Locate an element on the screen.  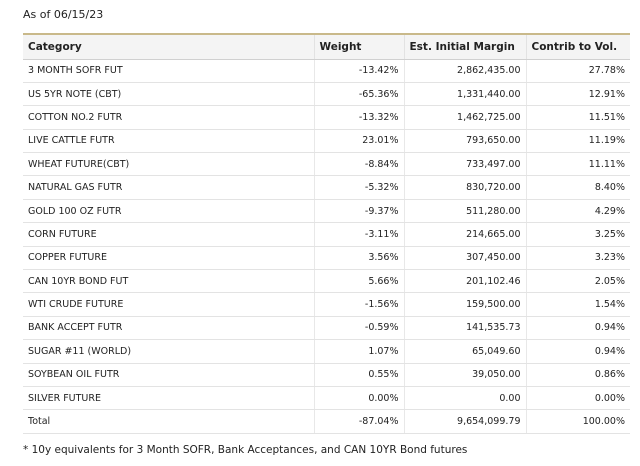
category-cell: SOYBEAN OIL FUTR is located at coordinates (169, 375).